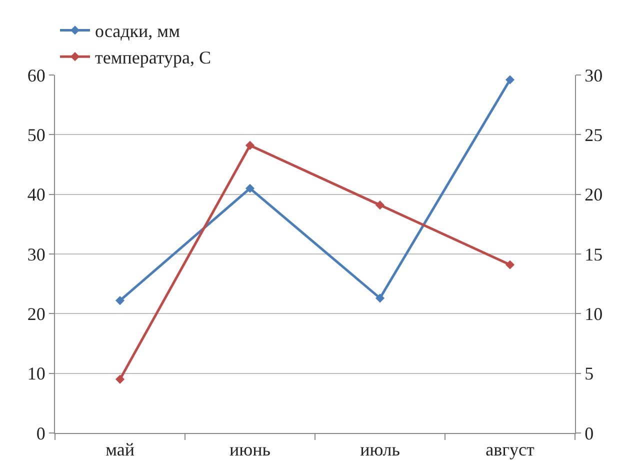  What do you see at coordinates (41, 433) in the screenshot?
I see `y-tick-label: 0` at bounding box center [41, 433].